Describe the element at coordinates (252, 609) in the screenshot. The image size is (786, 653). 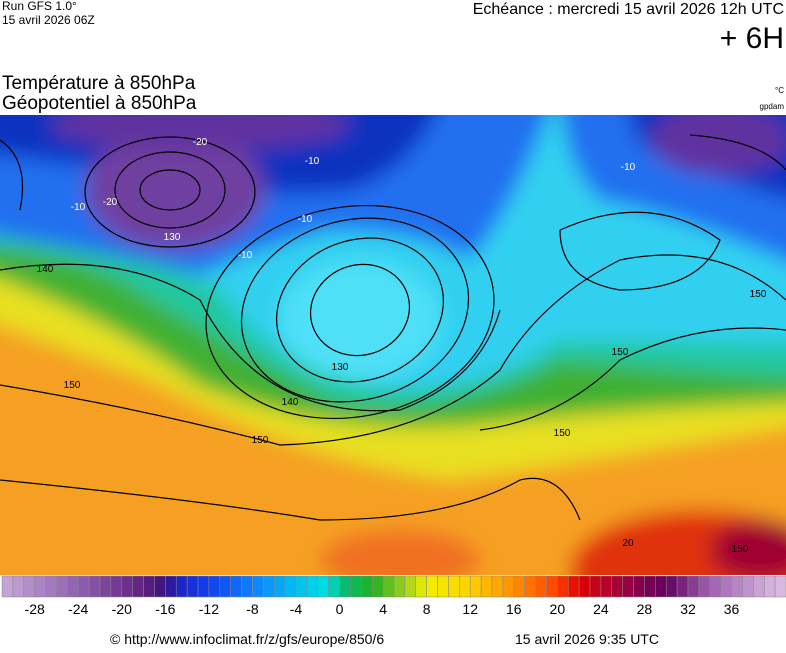
I see `colorbar-tick-label: -8` at that location.